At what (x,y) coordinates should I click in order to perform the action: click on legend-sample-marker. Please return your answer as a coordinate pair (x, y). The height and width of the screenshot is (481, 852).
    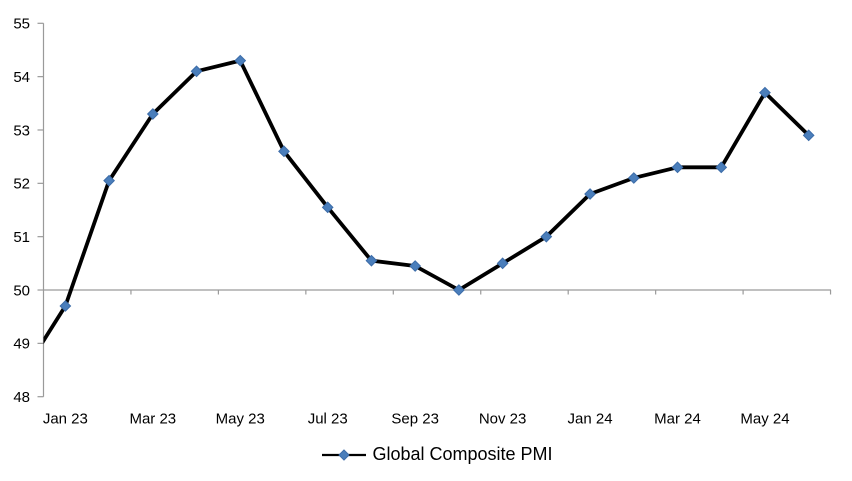
    Looking at the image, I should click on (344, 455).